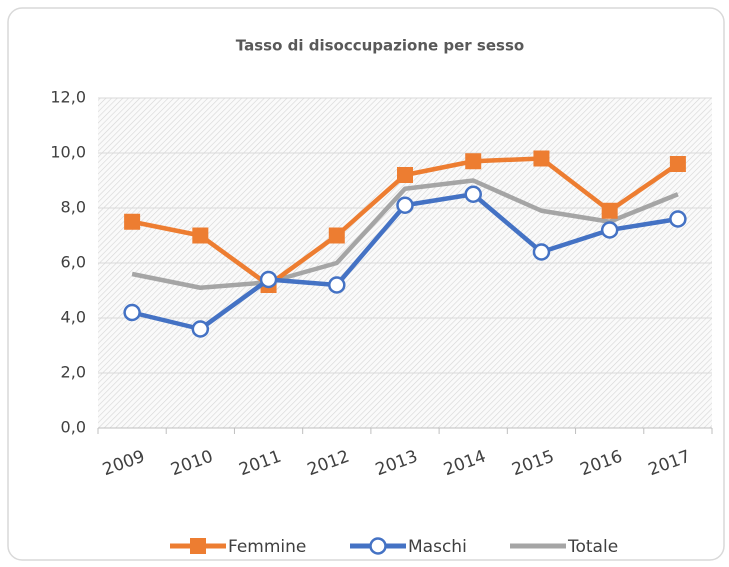 The width and height of the screenshot is (729, 567). I want to click on y-tick-label: 12,0, so click(68, 97).